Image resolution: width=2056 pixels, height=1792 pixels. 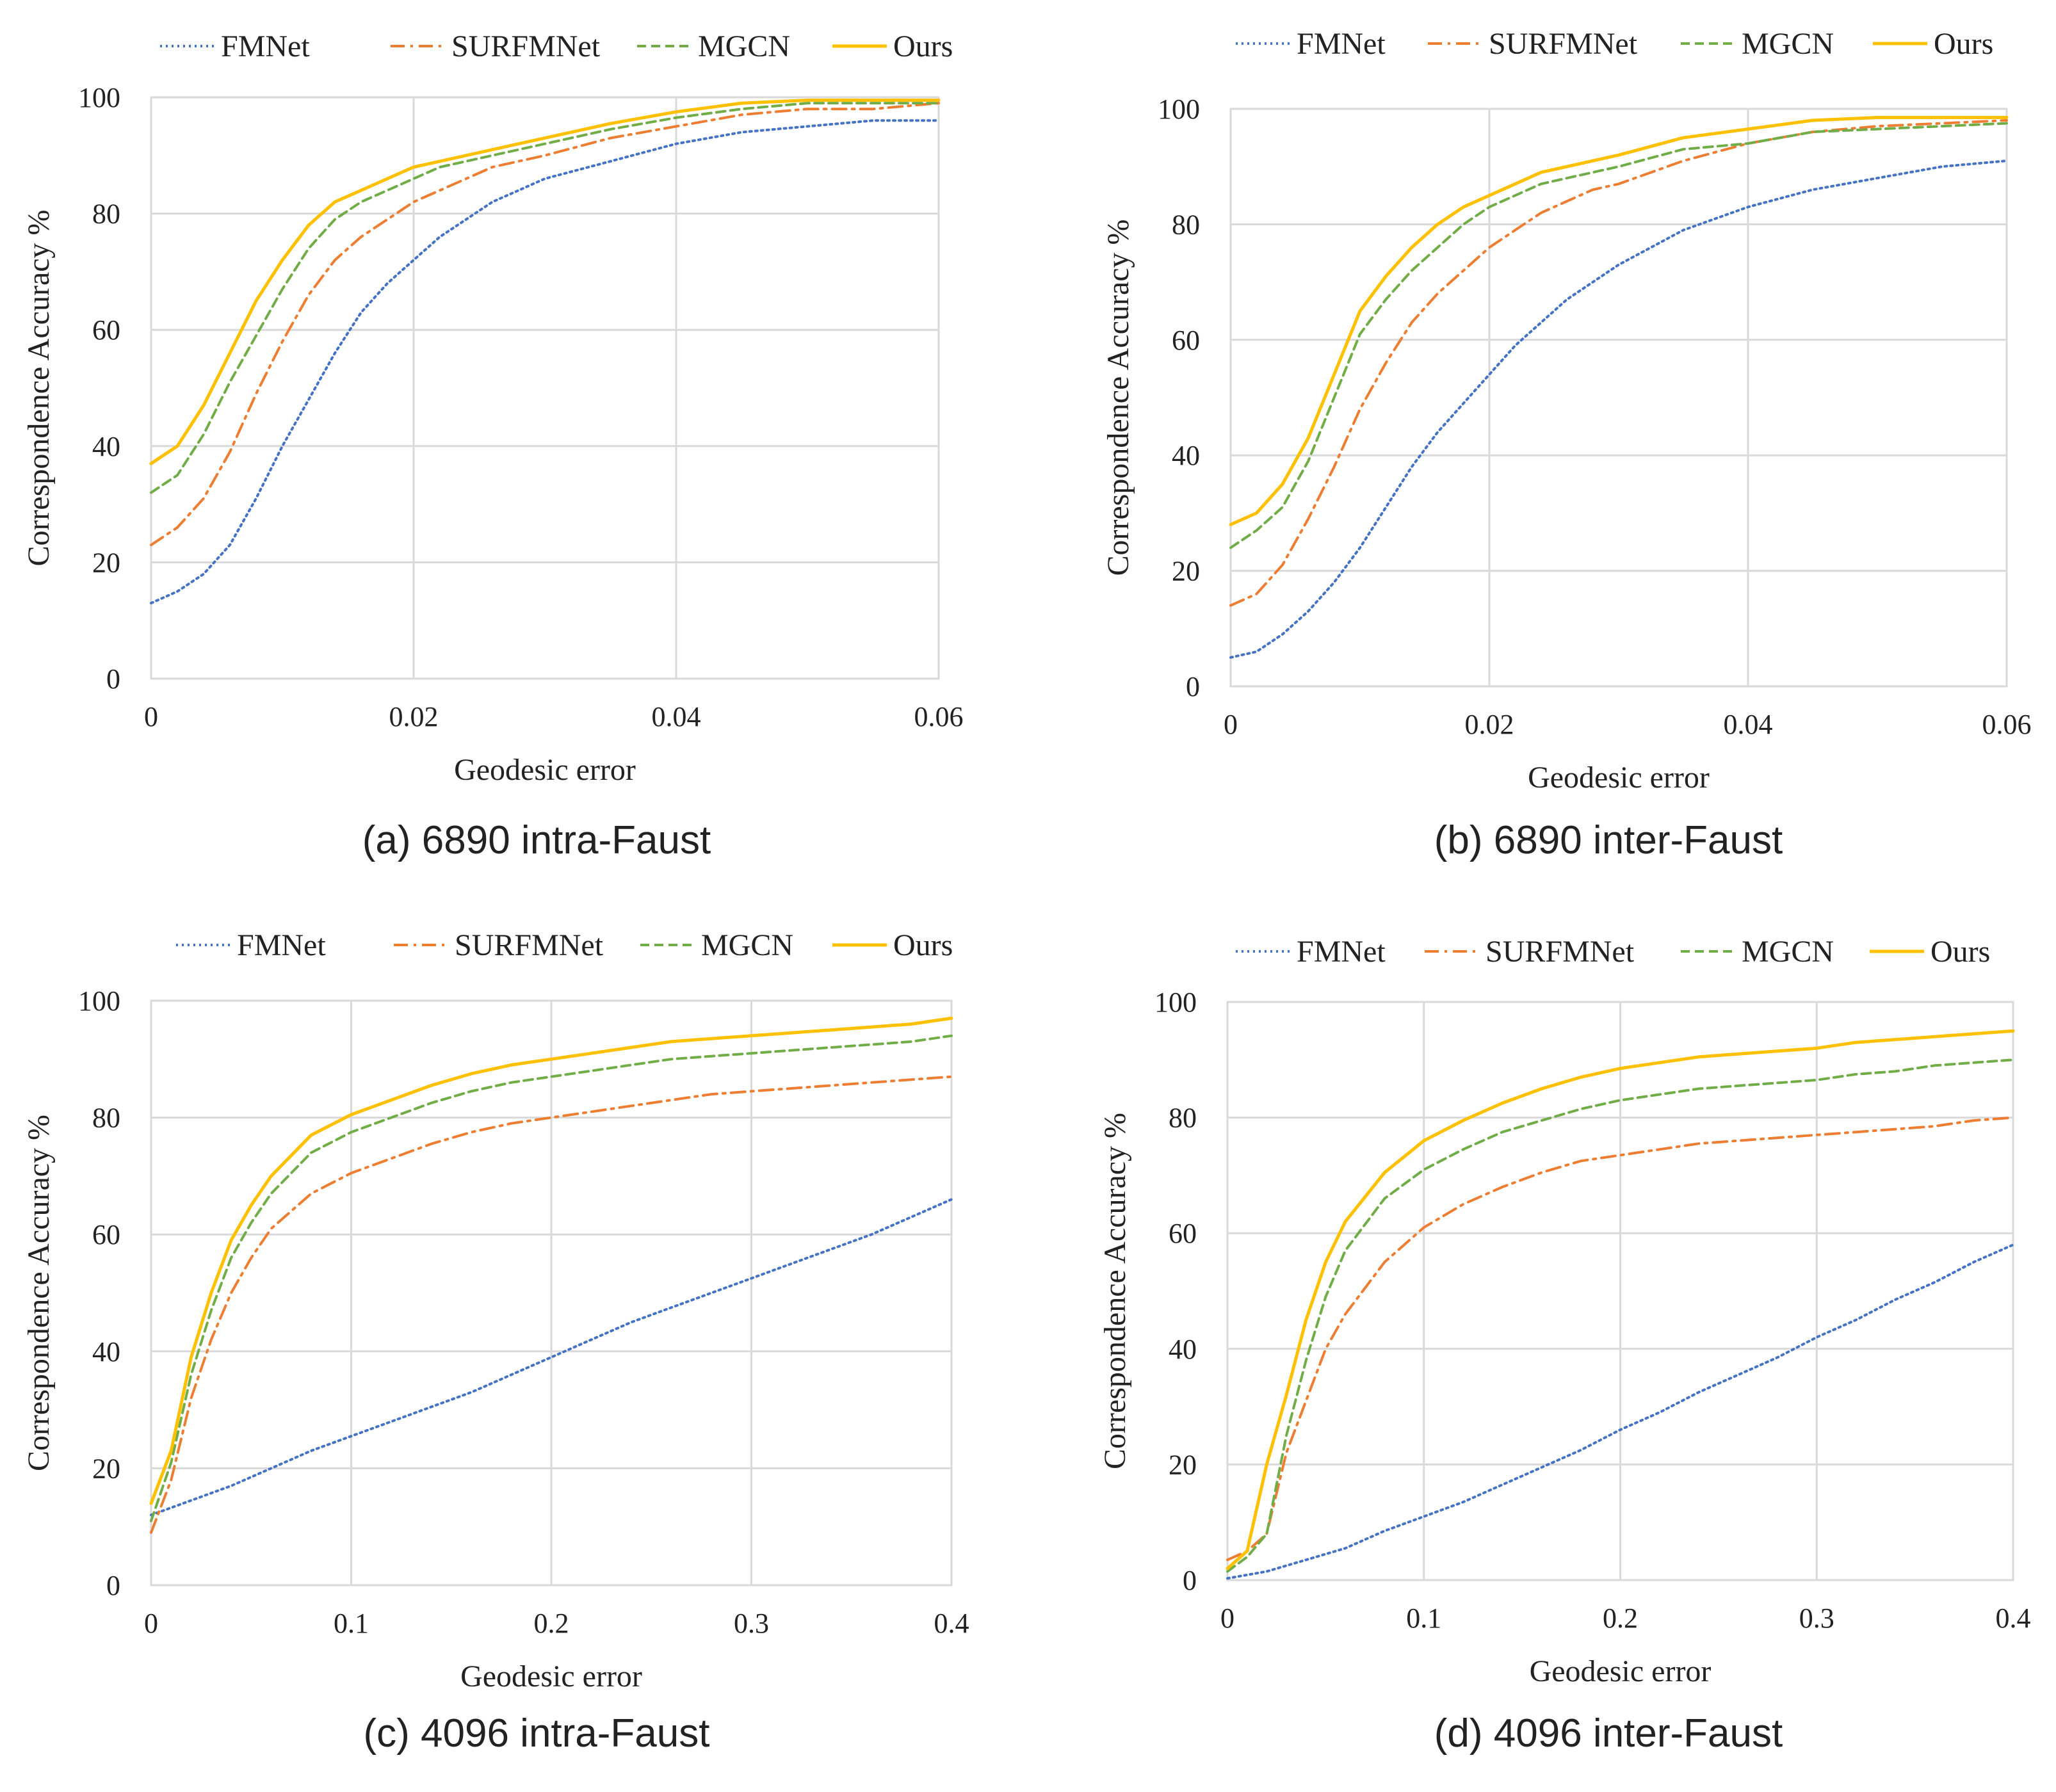 What do you see at coordinates (1608, 840) in the screenshot?
I see `panel-caption: (b) 6890 inter-Faust` at bounding box center [1608, 840].